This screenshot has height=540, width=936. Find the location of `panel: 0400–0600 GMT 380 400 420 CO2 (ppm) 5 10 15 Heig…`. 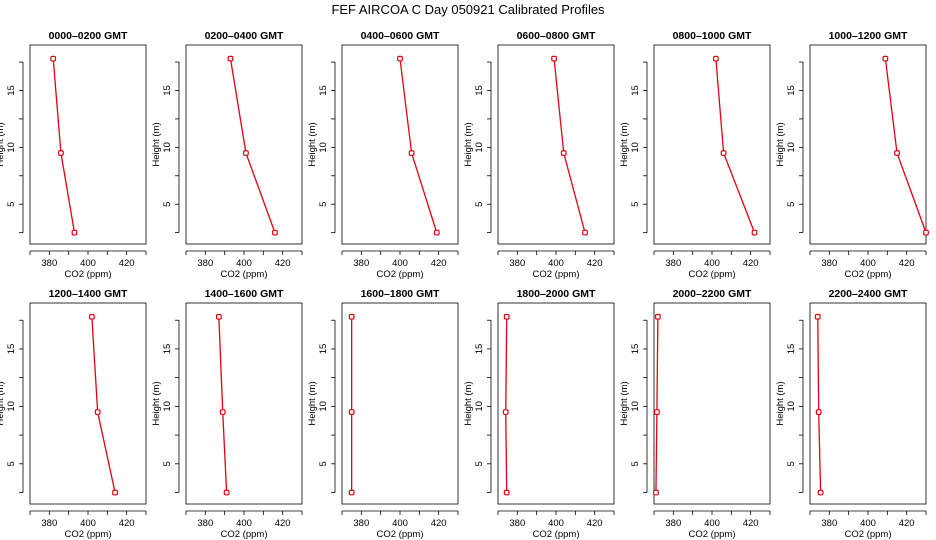

panel: 0400–0600 GMT 380 400 420 CO2 (ppm) 5 10 15 Heig… is located at coordinates (383, 155).